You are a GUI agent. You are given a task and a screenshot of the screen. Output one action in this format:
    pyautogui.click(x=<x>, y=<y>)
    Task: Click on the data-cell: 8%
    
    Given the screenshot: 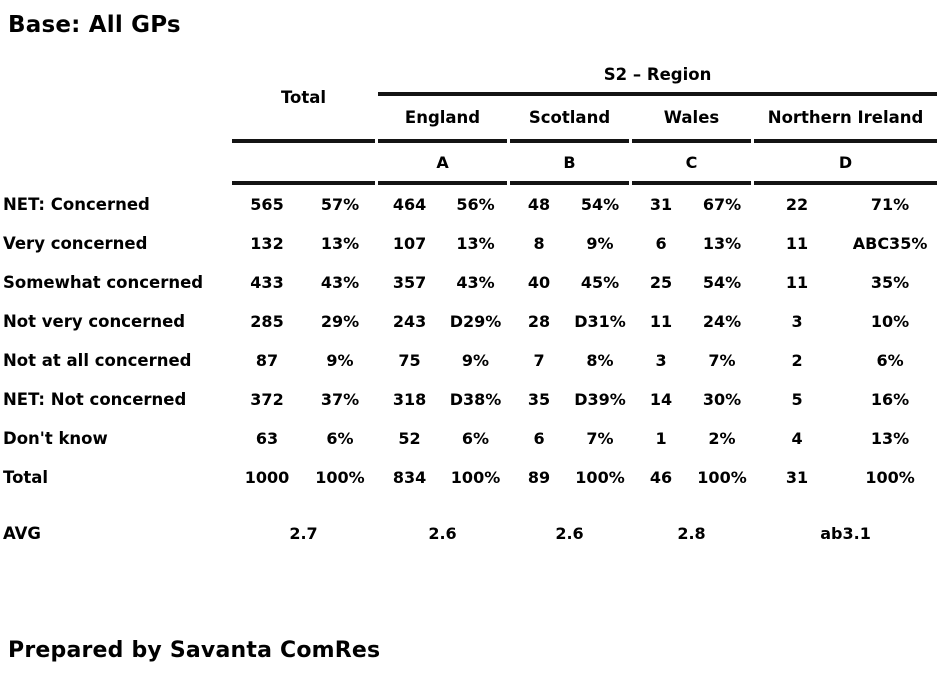 What is the action you would take?
    pyautogui.click(x=600, y=360)
    